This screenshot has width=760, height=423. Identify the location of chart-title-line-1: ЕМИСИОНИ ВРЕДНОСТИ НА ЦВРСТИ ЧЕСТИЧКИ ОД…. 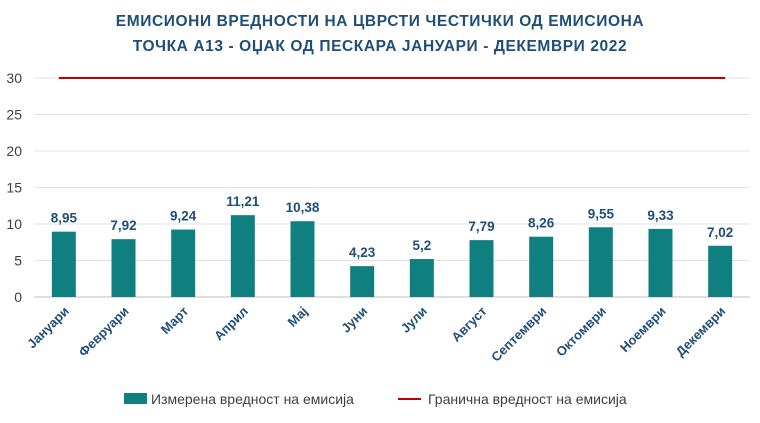
(380, 21).